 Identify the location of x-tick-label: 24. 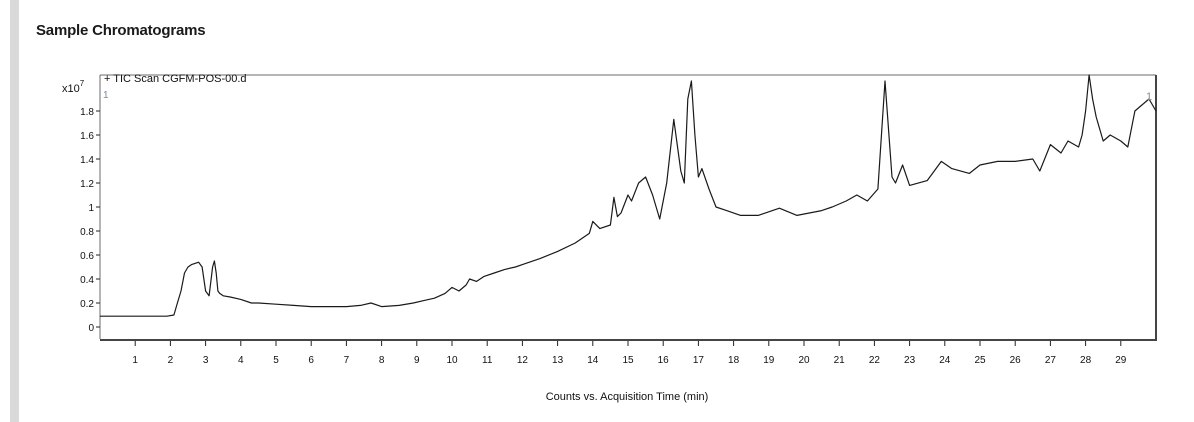
(945, 360).